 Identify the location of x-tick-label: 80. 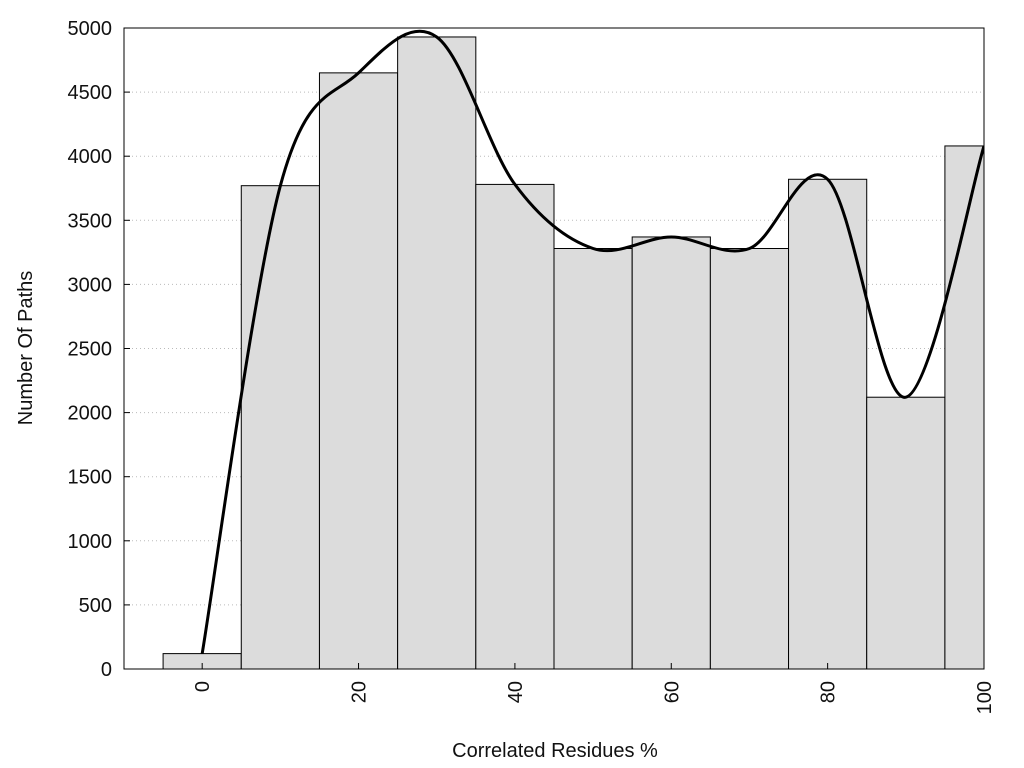
(829, 692).